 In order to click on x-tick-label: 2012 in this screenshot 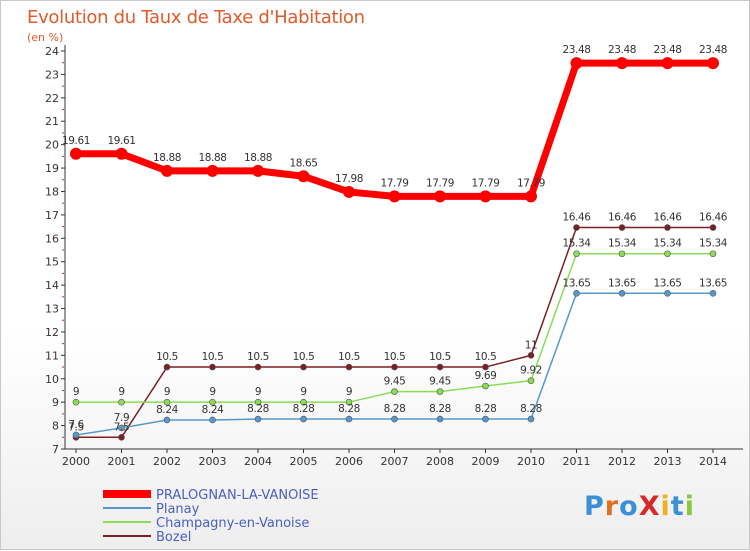, I will do `click(622, 461)`.